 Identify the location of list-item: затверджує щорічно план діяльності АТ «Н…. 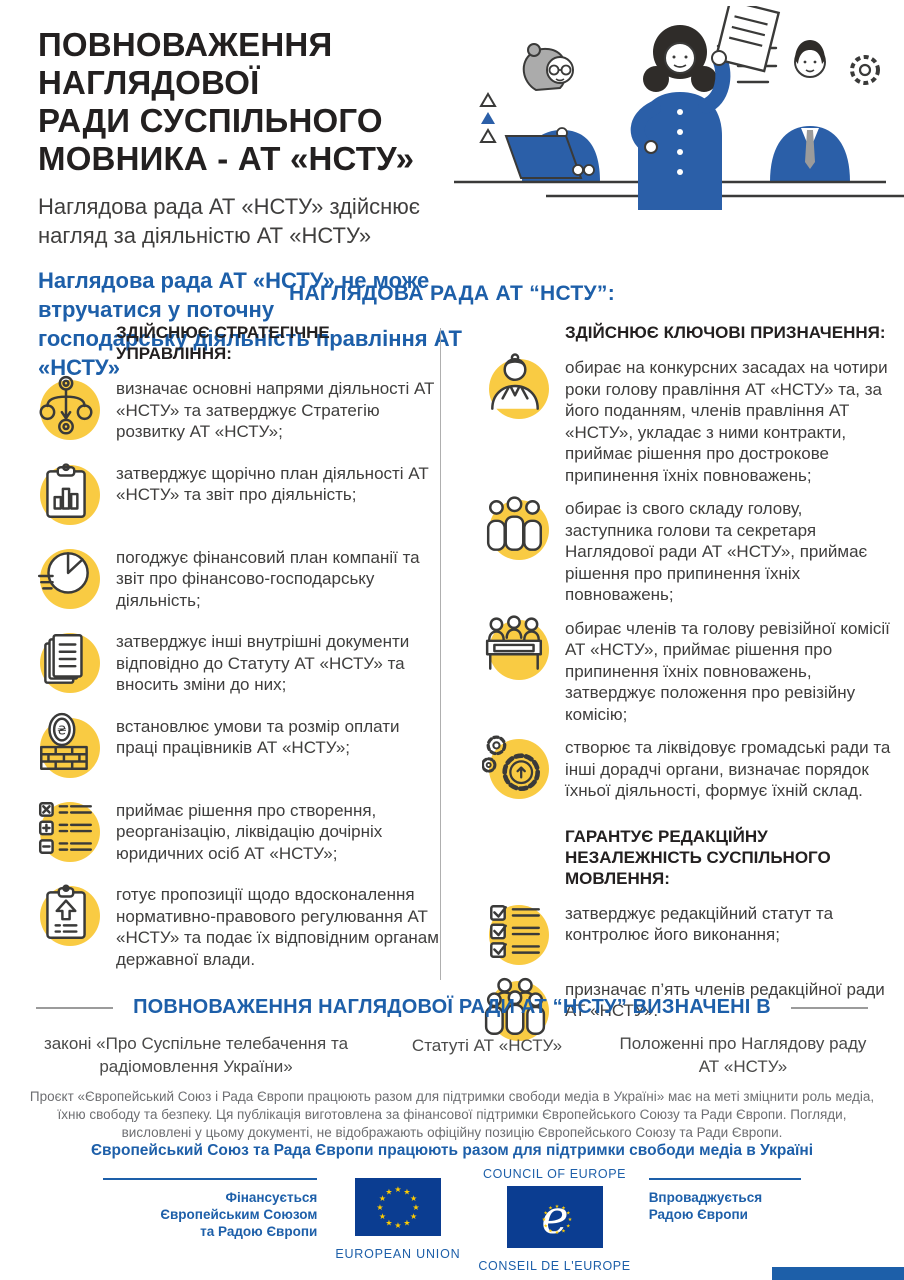
(239, 494).